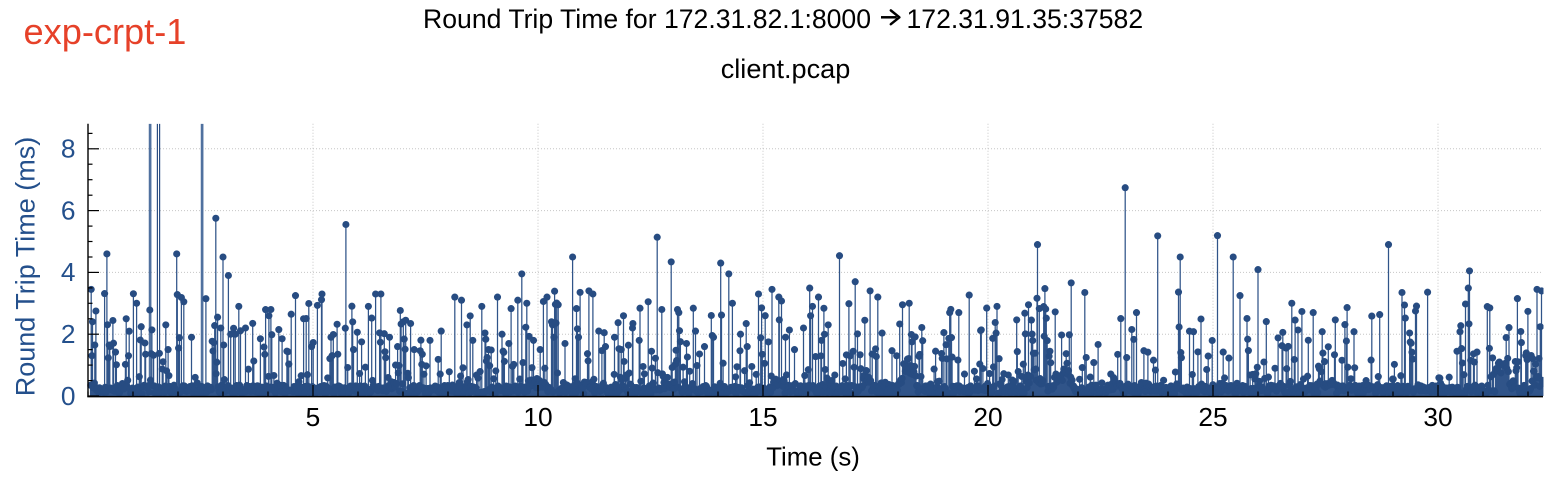  What do you see at coordinates (25, 267) in the screenshot?
I see `svg-text: Round Trip Time (ms)` at bounding box center [25, 267].